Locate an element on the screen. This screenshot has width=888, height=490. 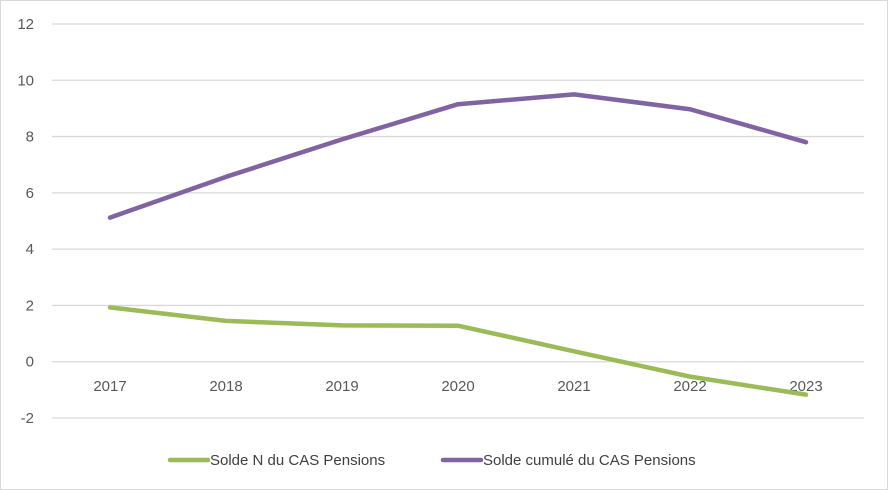
legend-label: Solde N du CAS Pensions is located at coordinates (297, 460).